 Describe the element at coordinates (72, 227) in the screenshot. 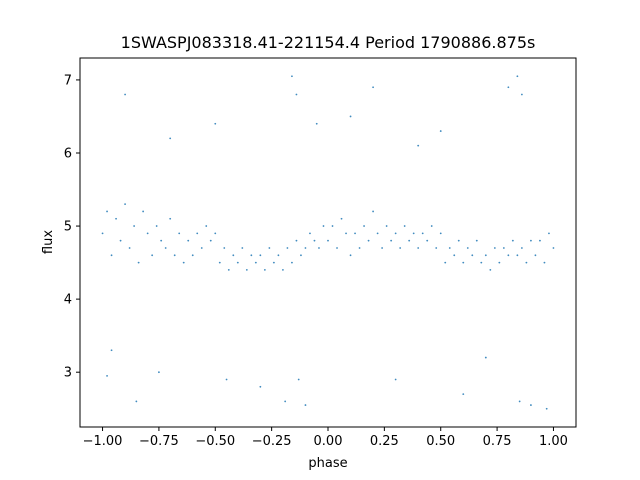

I see `y-axis: 3 4 5 6 7` at that location.